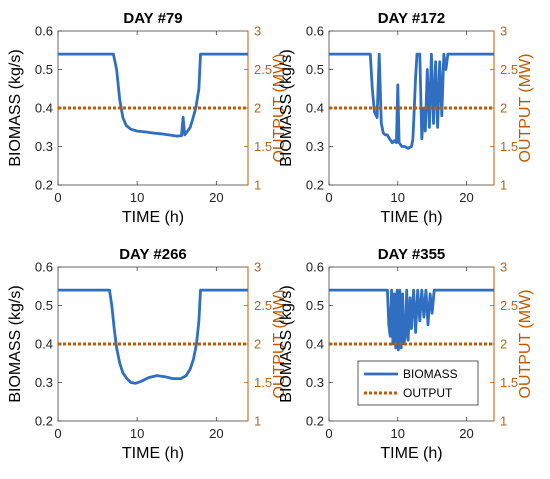  I want to click on chart-title: DAY #355, so click(412, 254).